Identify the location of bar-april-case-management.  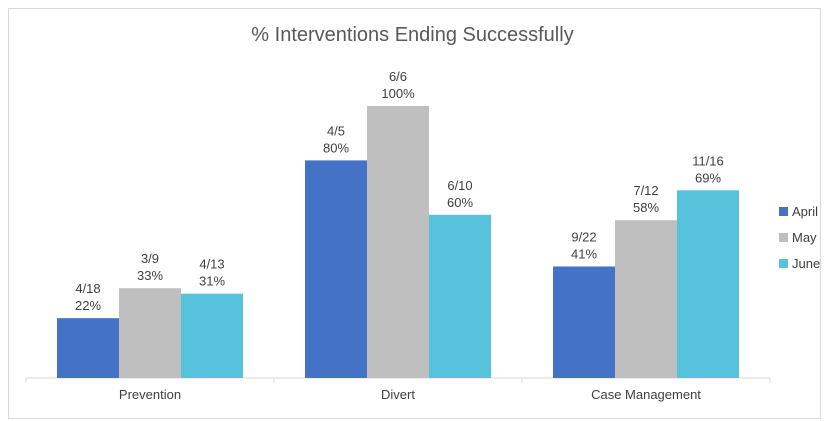
(584, 322).